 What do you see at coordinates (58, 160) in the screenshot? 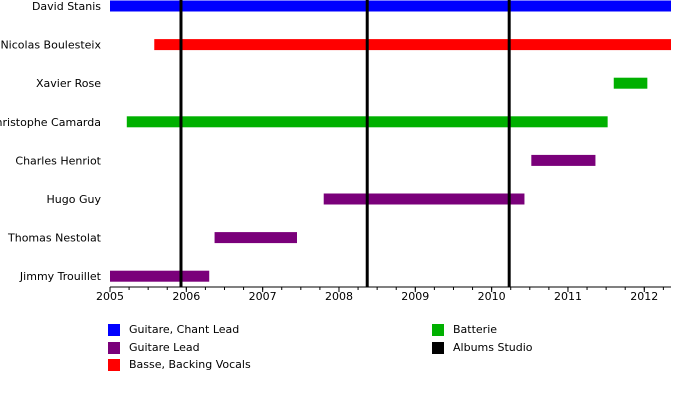
I see `member-label-charles-henriot: Charles Henriot` at bounding box center [58, 160].